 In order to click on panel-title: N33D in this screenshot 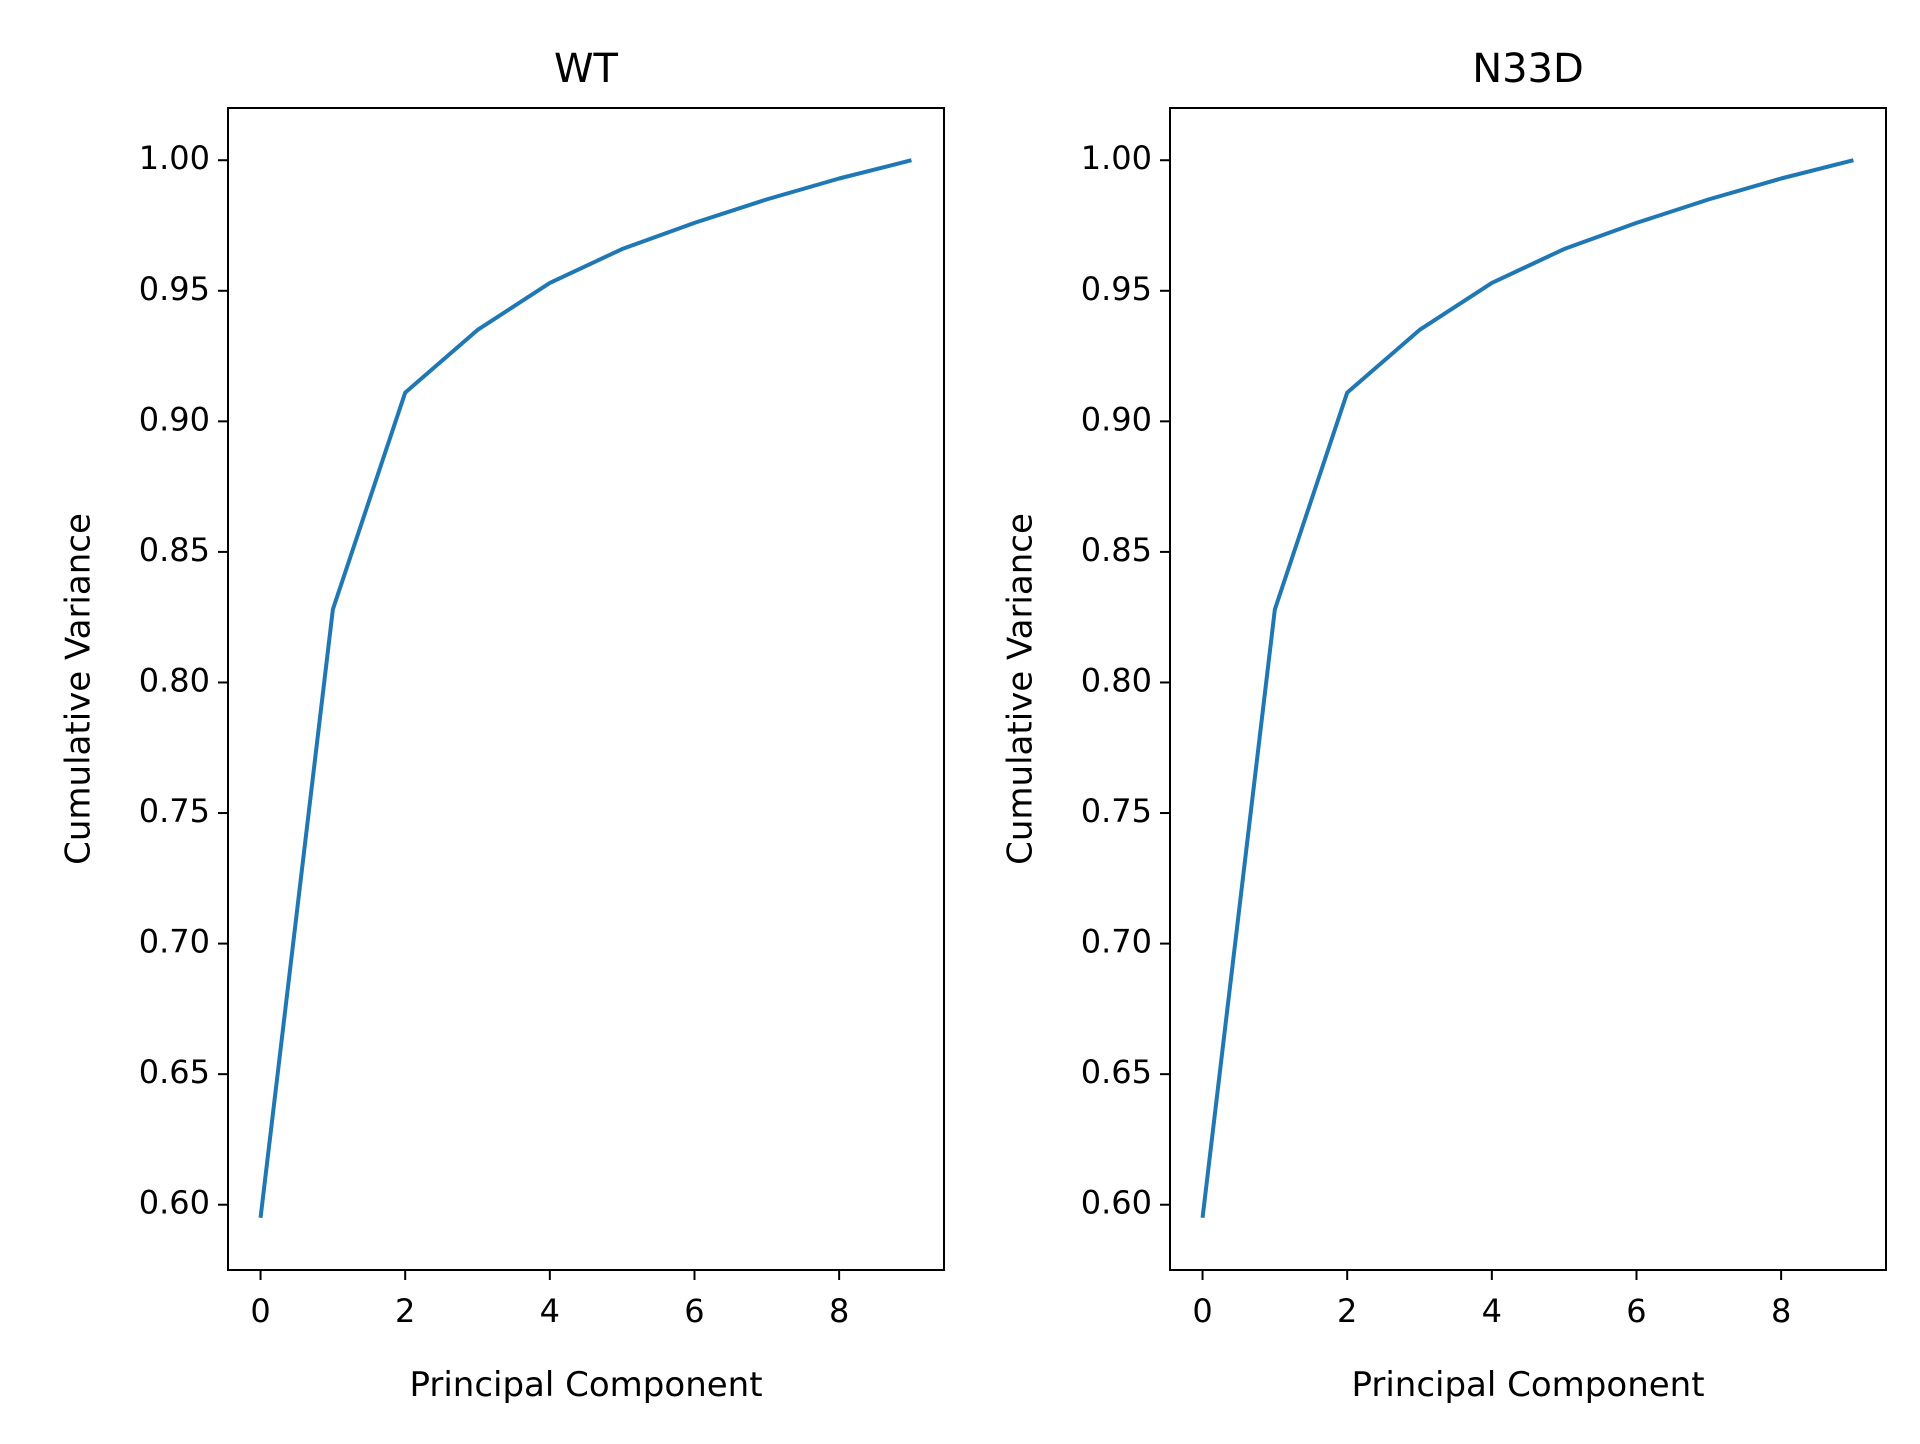, I will do `click(1528, 69)`.